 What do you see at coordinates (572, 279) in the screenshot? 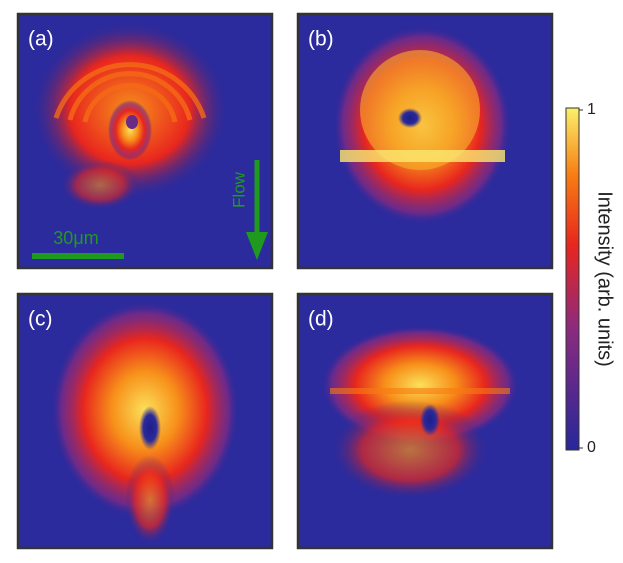
I see `colorbar` at bounding box center [572, 279].